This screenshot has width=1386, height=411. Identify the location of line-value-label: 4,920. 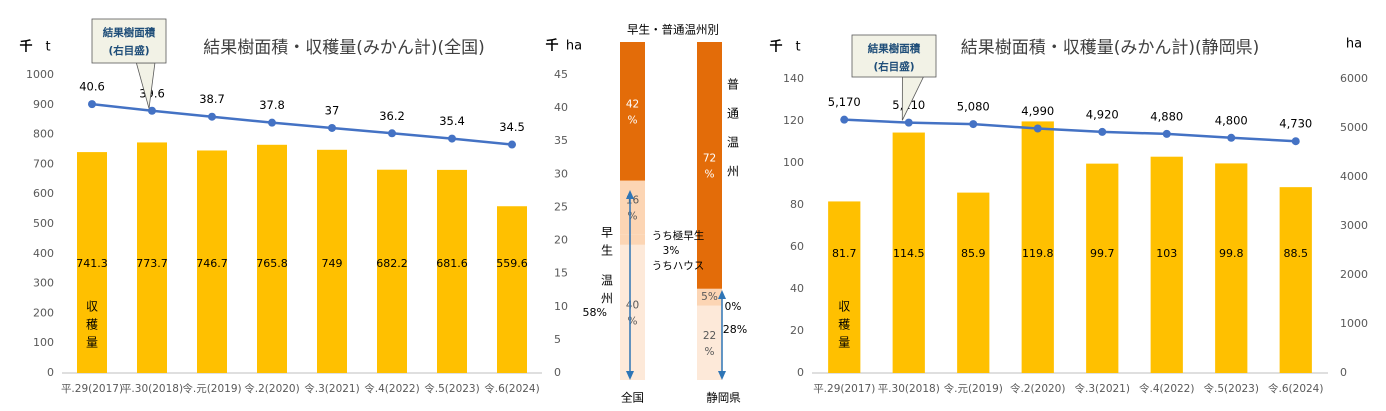
(1102, 114).